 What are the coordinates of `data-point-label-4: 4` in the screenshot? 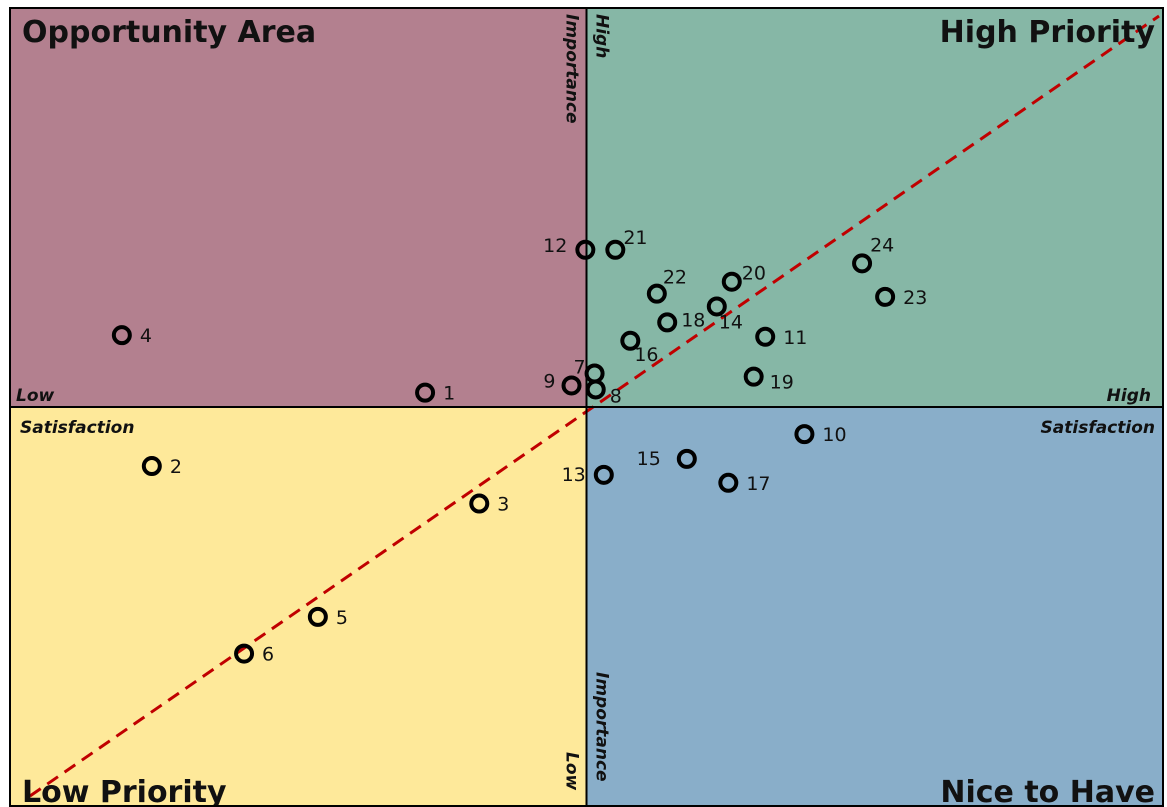 It's located at (146, 336).